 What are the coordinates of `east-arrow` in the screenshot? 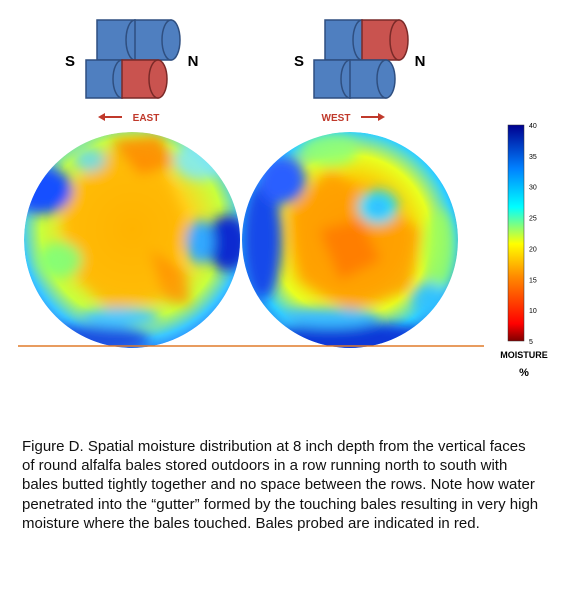 It's located at (110, 117).